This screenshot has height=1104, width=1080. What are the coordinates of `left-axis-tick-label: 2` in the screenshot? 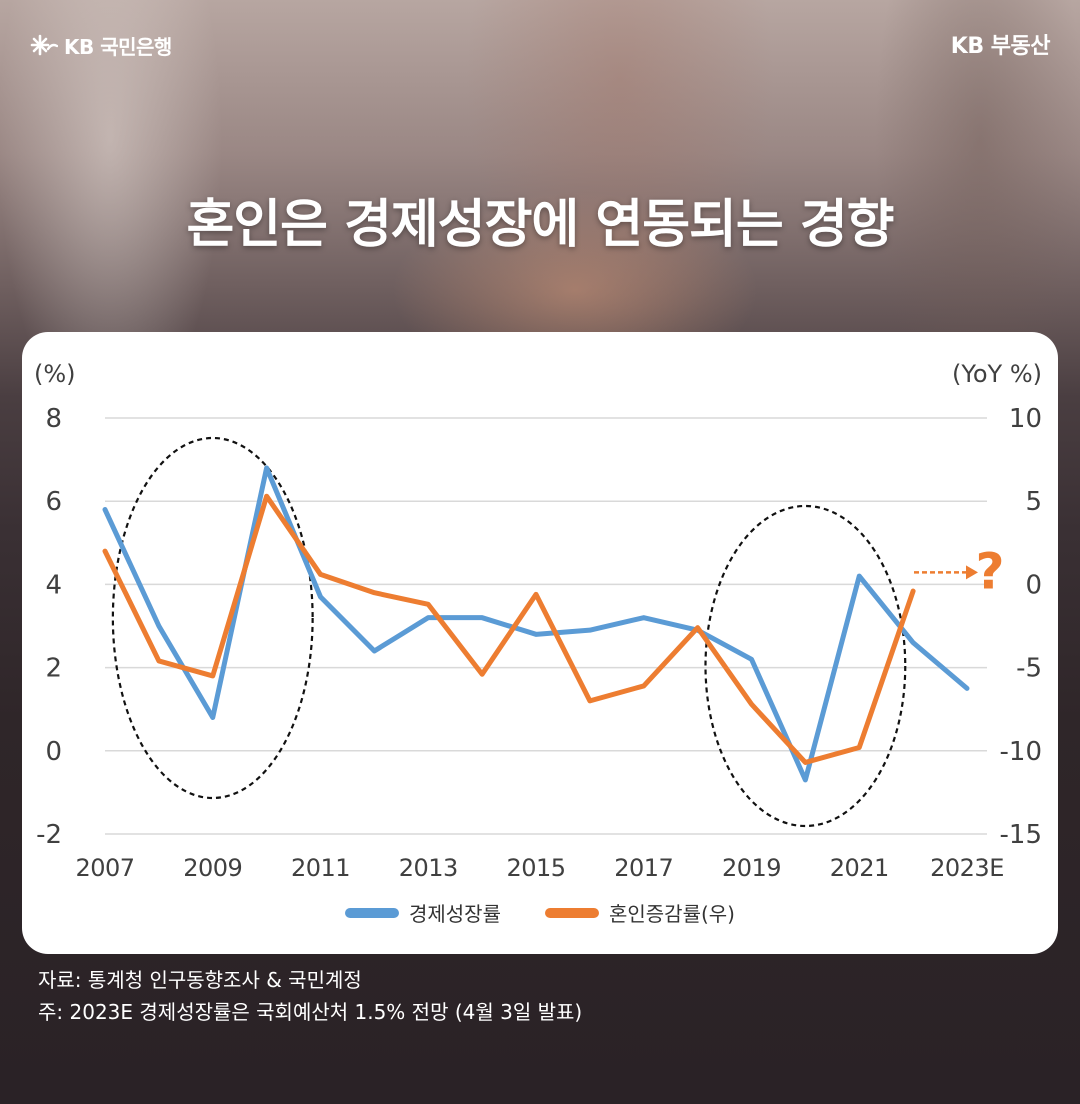 It's located at (53, 669).